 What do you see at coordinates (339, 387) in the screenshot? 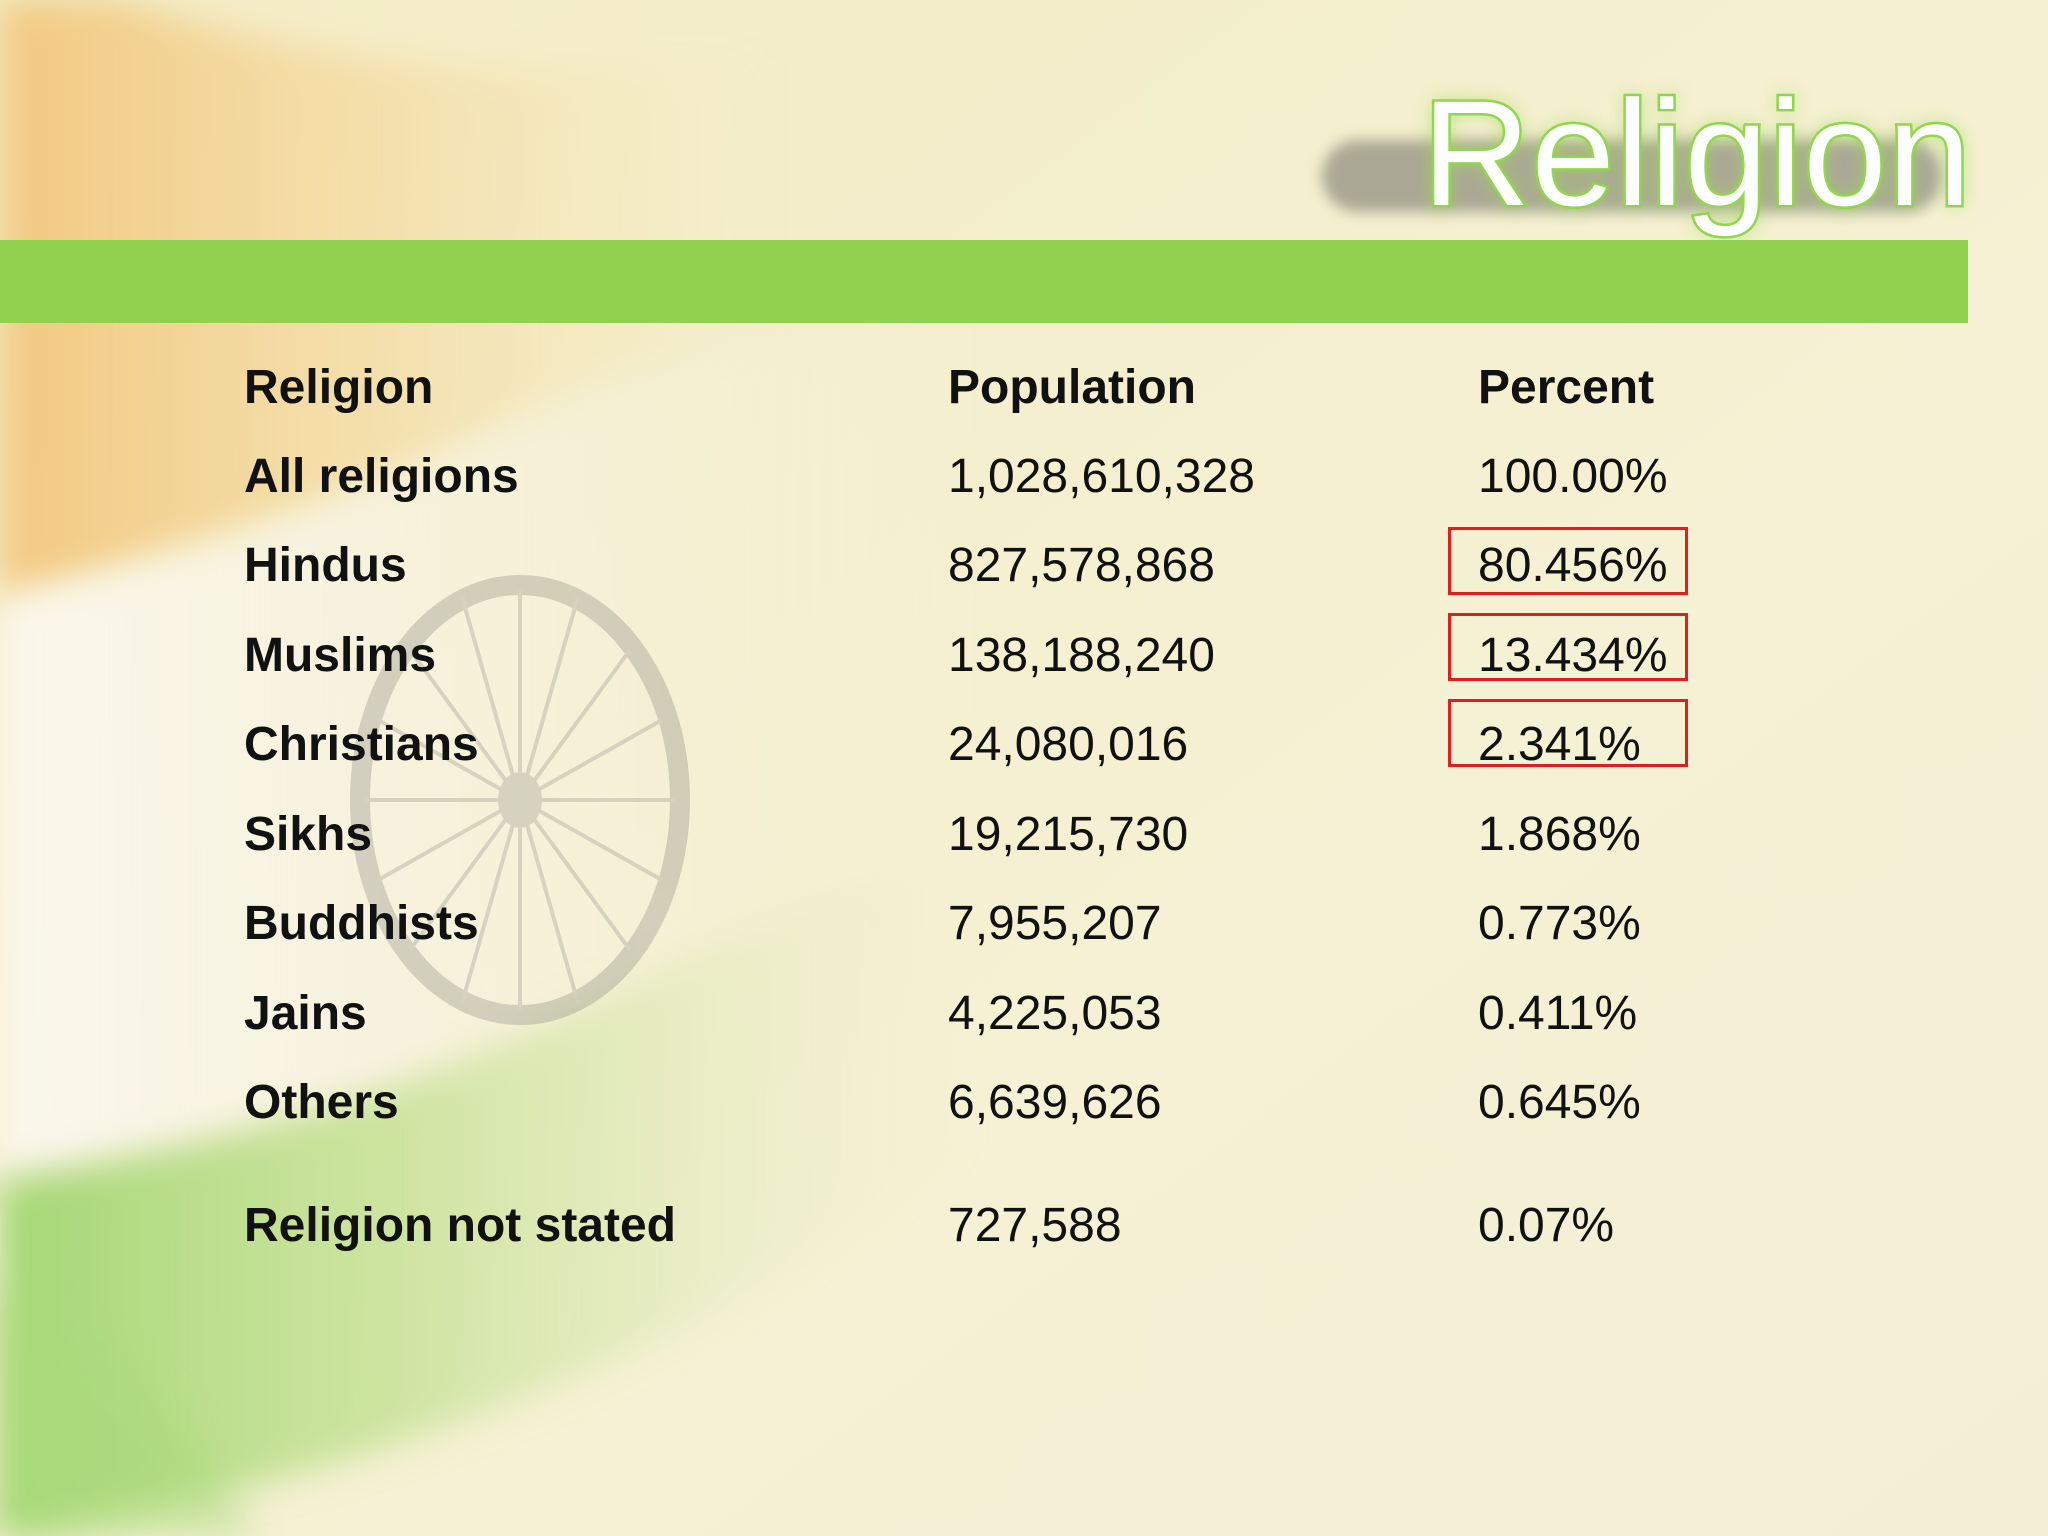
I see `header-religion: Religion` at bounding box center [339, 387].